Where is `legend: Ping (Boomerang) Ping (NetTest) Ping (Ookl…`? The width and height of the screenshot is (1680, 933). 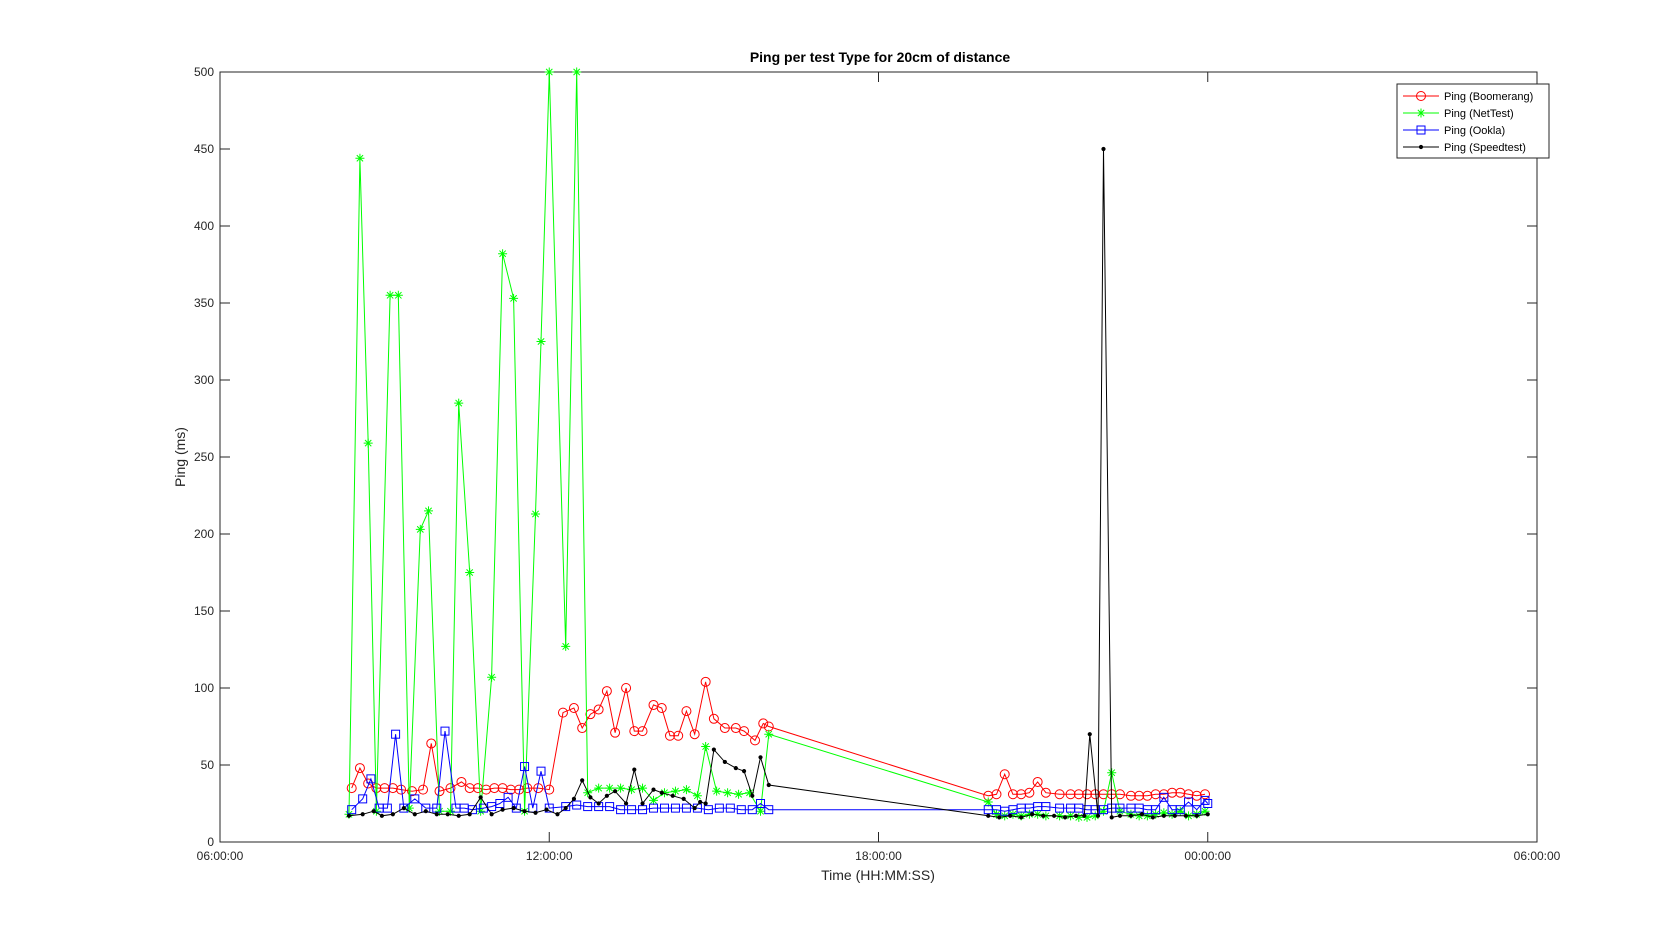 legend: Ping (Boomerang) Ping (NetTest) Ping (Ookl… is located at coordinates (1473, 121).